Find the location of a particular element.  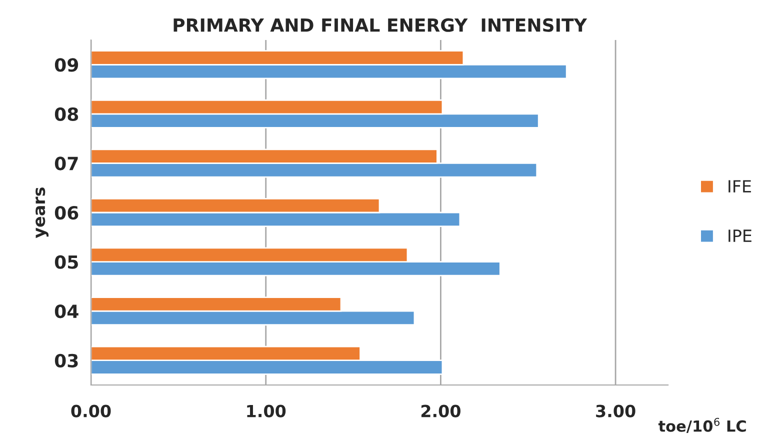

y-tick-label: 08 is located at coordinates (66, 114).